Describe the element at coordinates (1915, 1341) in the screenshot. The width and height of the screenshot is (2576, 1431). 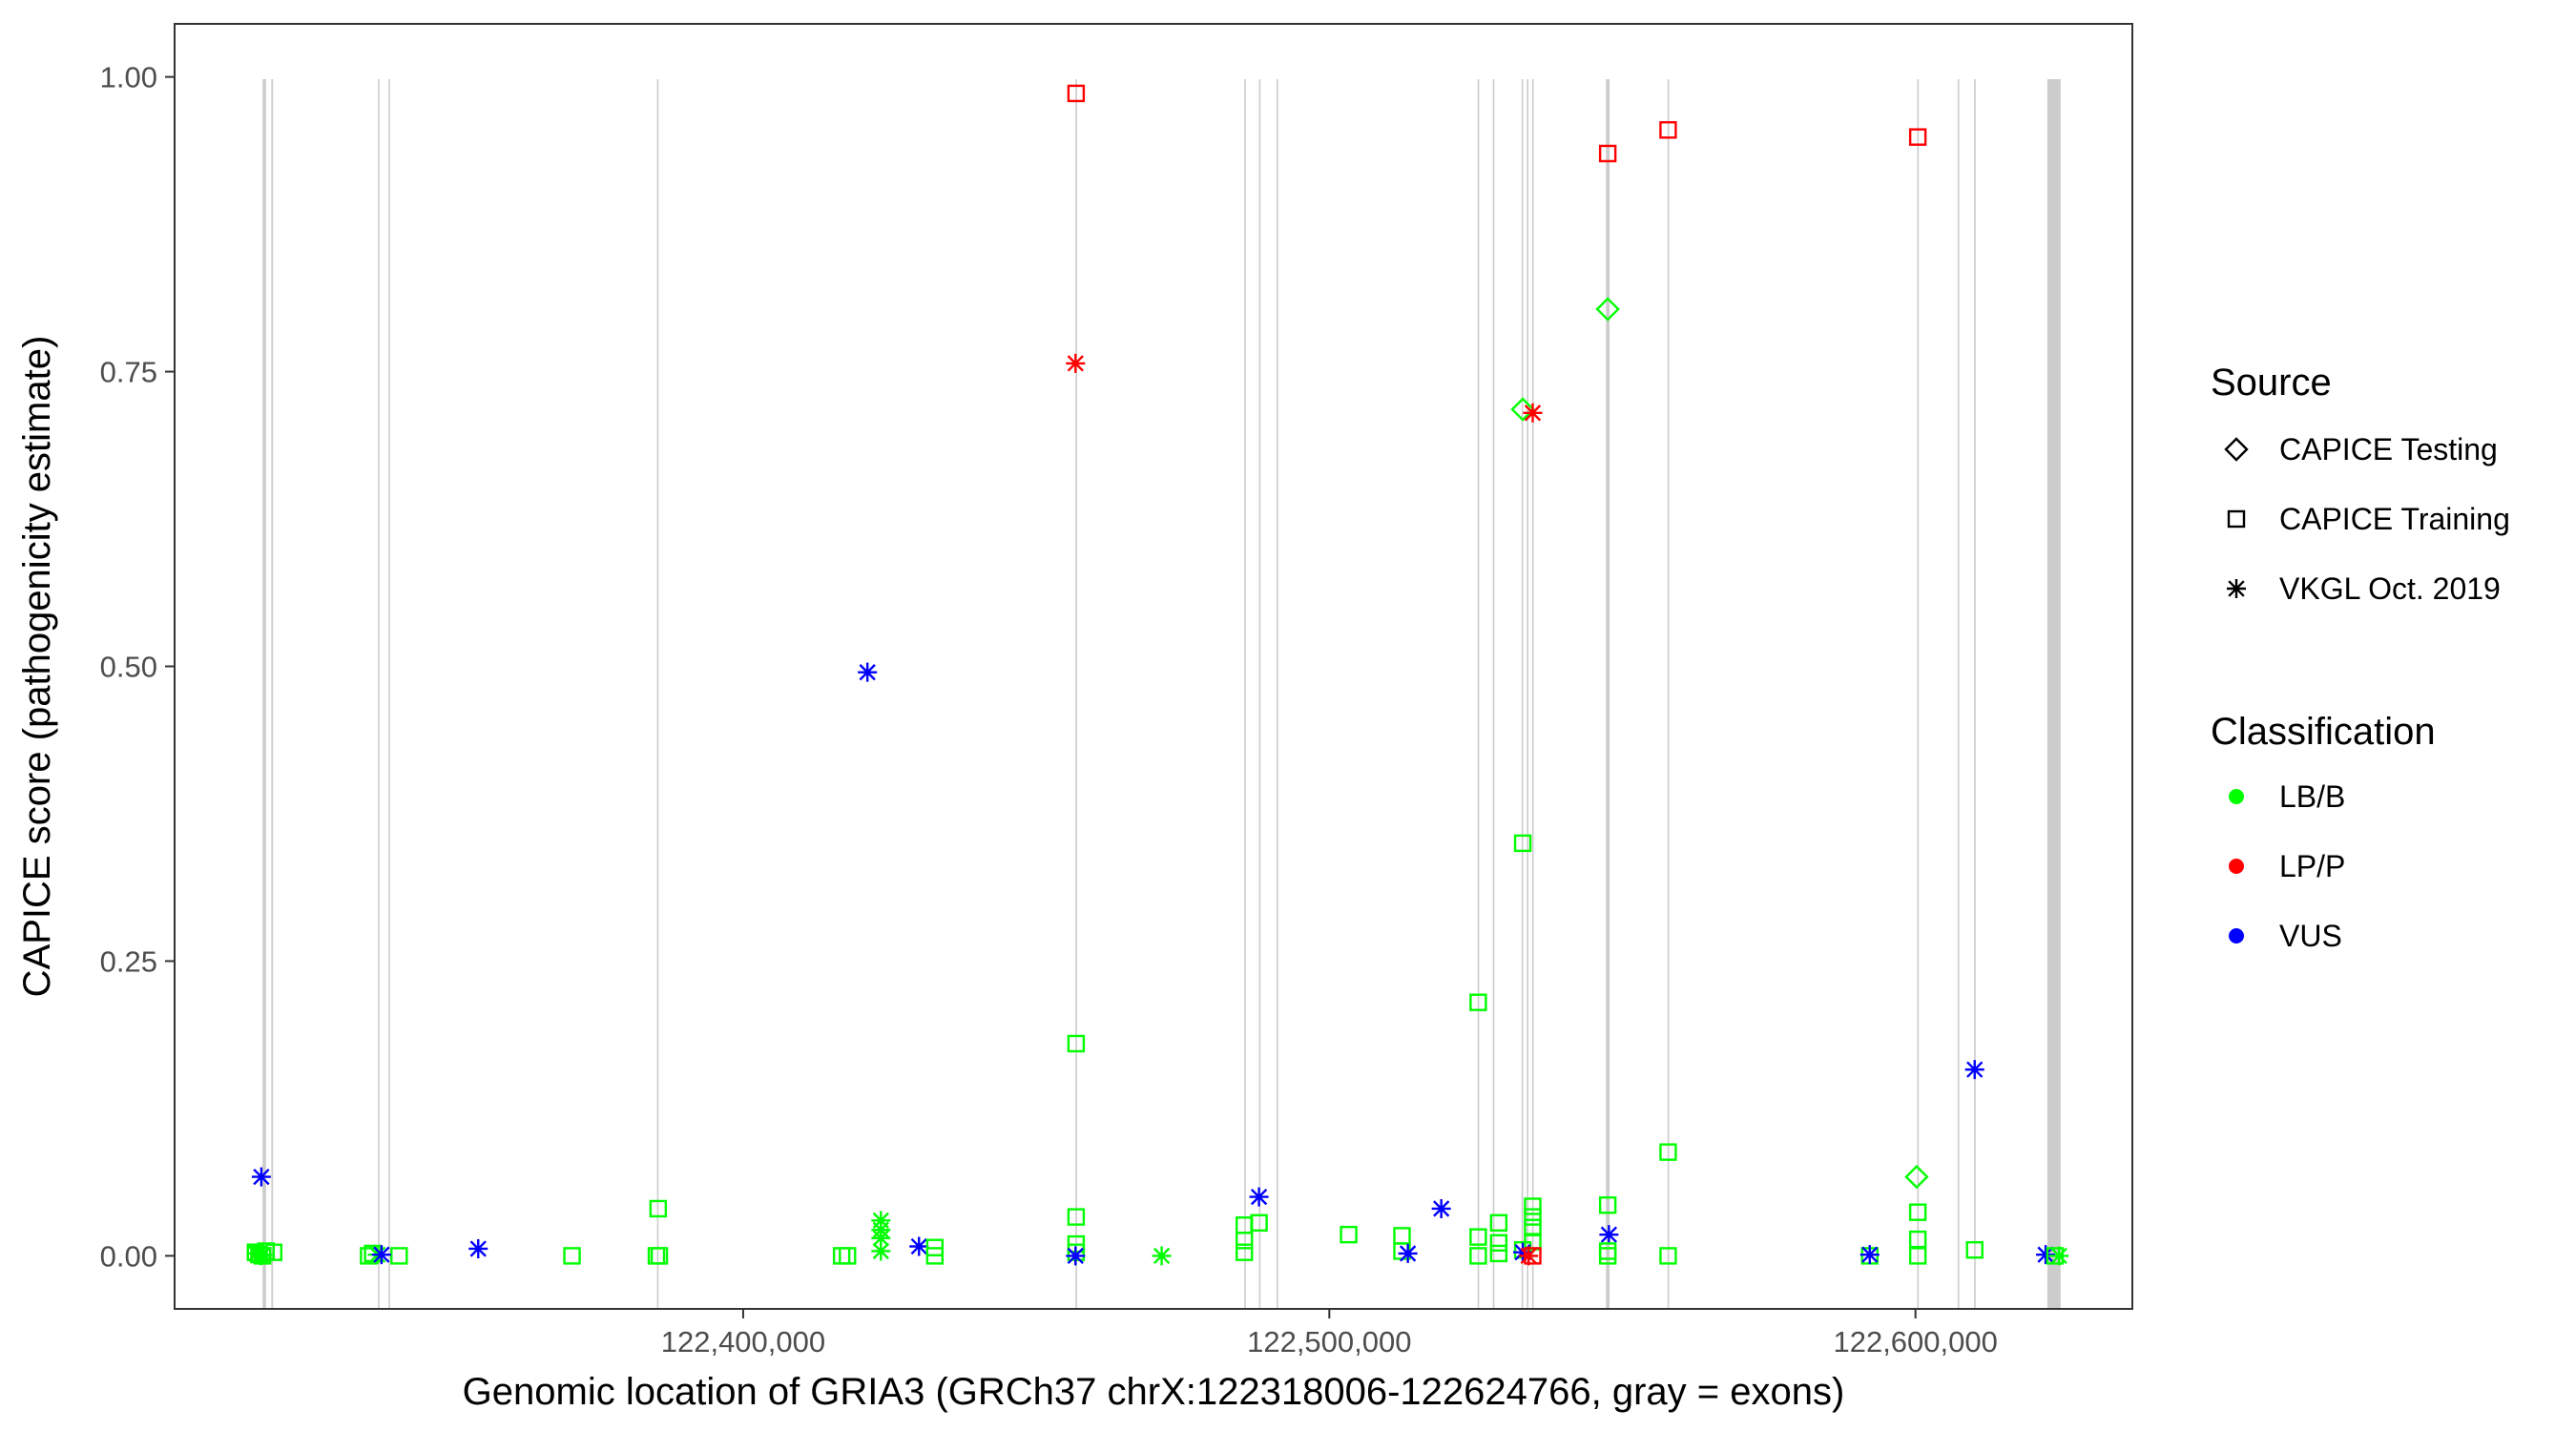
I see `x-tick-label: 122,600,000` at that location.